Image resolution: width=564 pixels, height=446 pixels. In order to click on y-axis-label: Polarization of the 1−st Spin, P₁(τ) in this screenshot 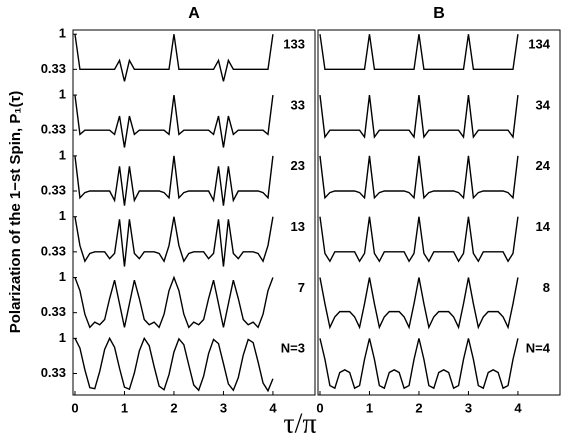, I will do `click(15, 212)`.